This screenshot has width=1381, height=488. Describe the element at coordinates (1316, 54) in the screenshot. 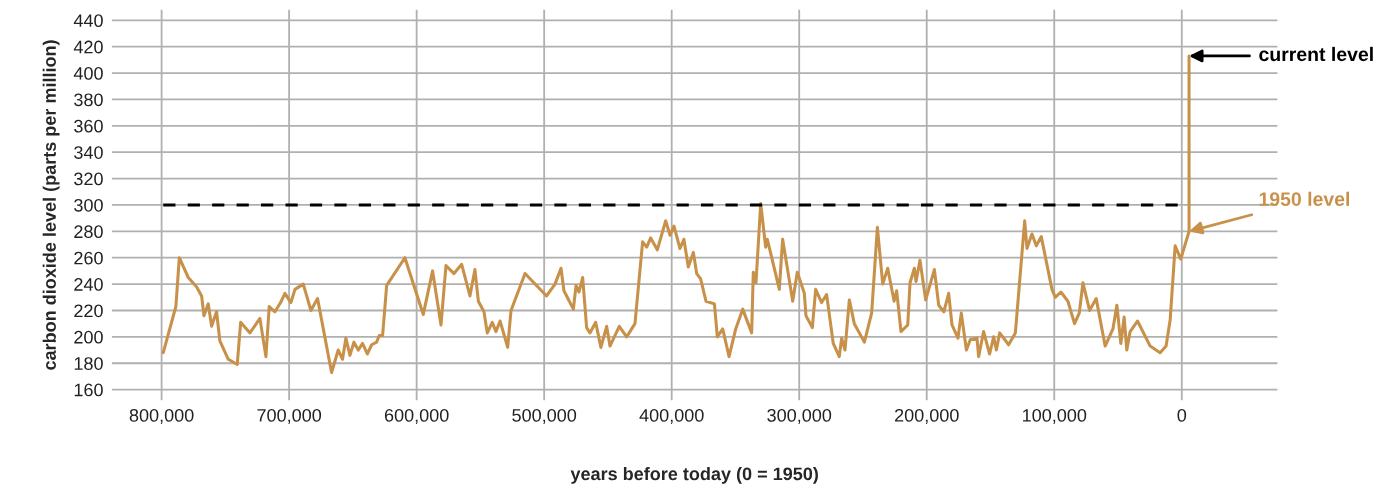

I see `annotation: current level` at that location.